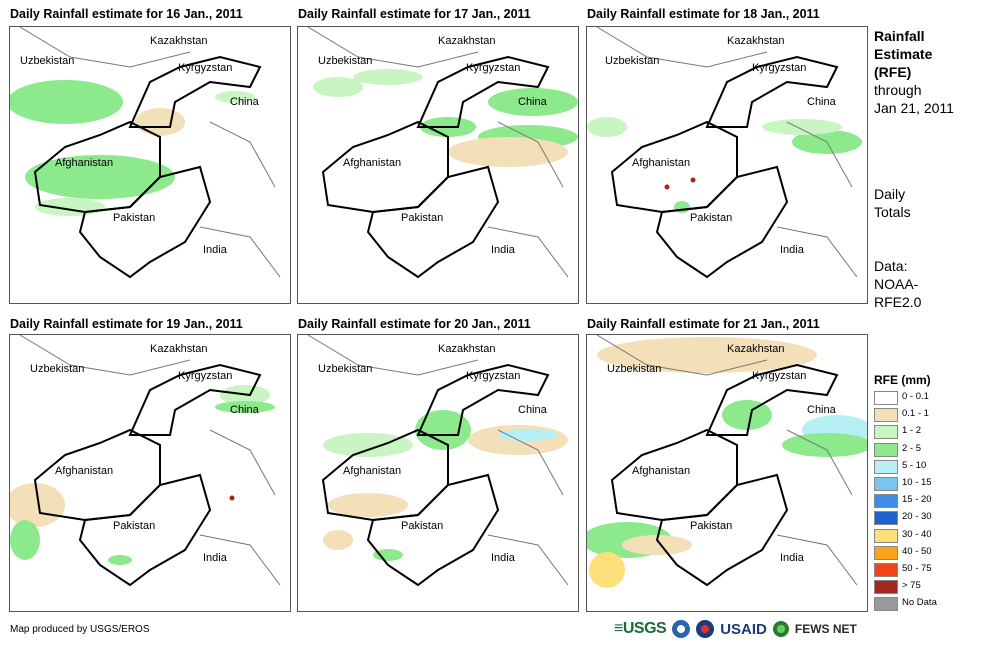  What do you see at coordinates (902, 380) in the screenshot?
I see `legend-title: RFE (mm)` at bounding box center [902, 380].